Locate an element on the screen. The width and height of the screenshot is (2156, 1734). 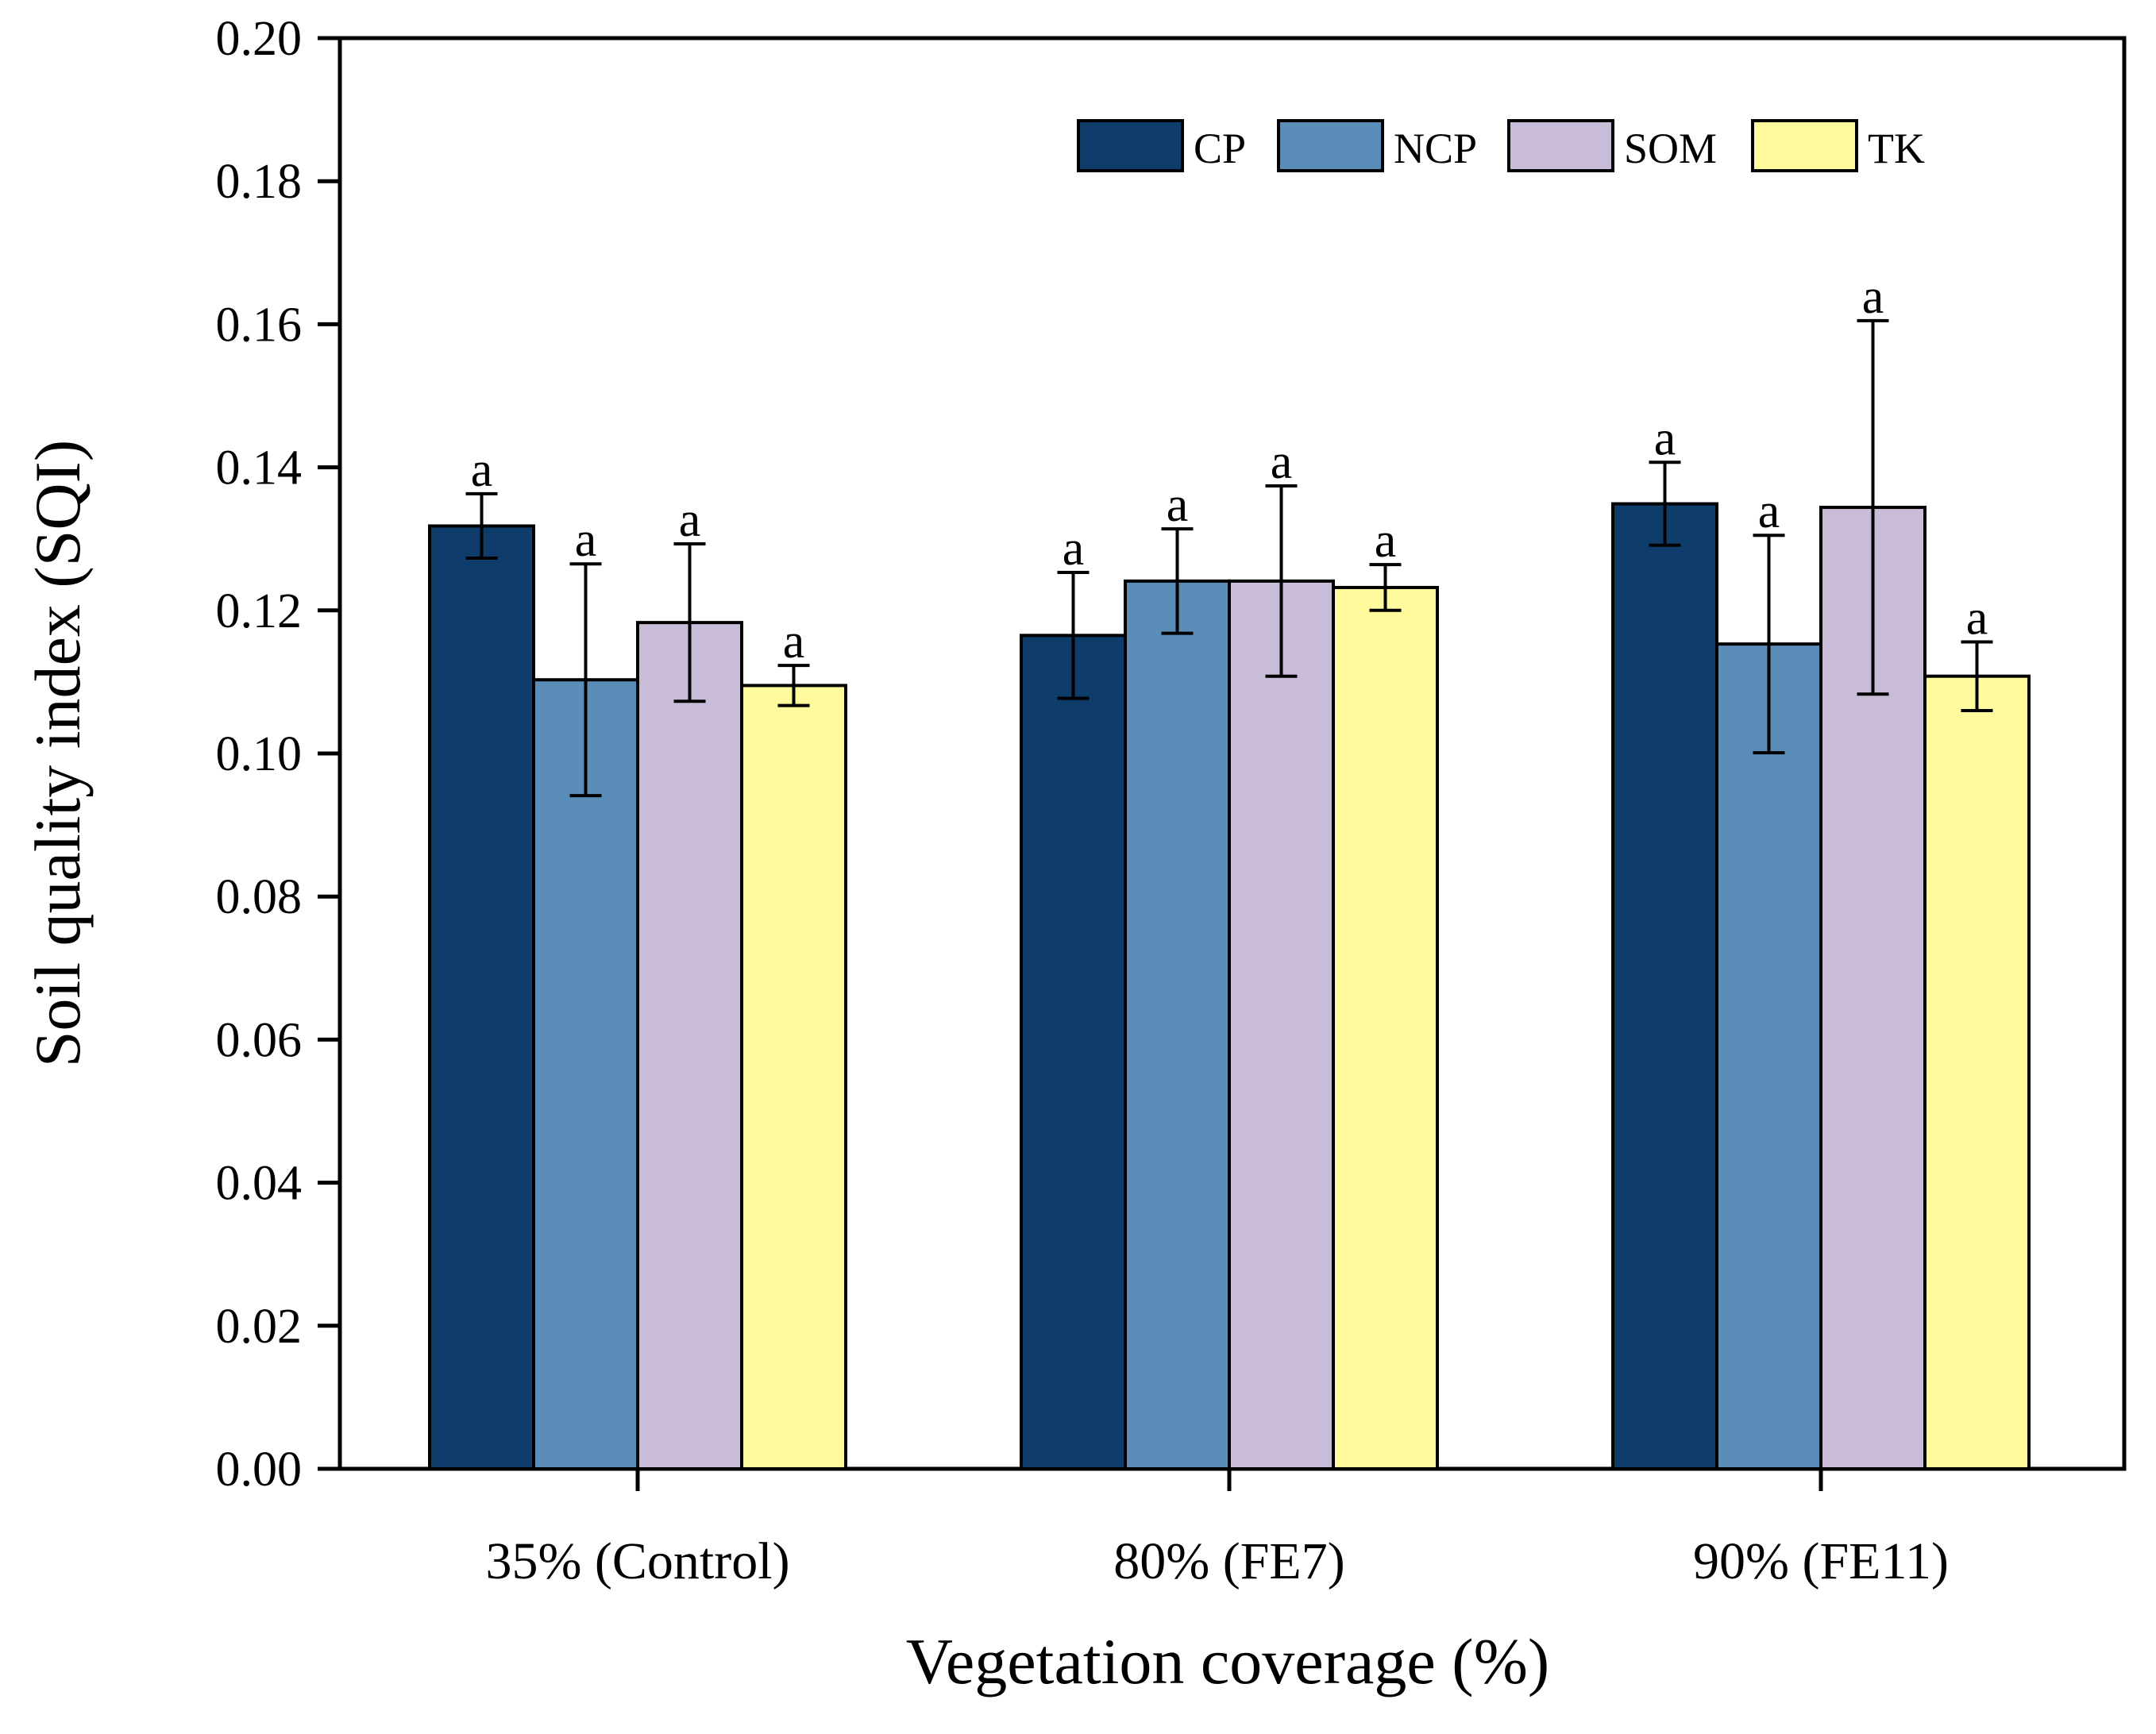
y-tick-label: 0.16 is located at coordinates (259, 325).